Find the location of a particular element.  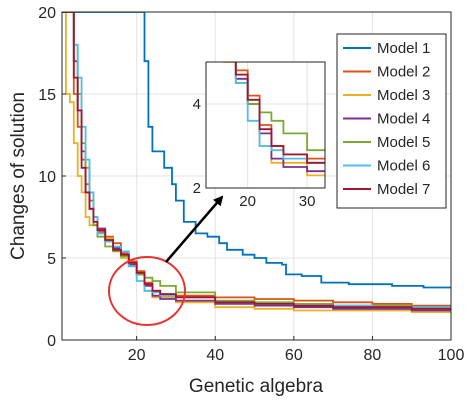

legend-label-model-1: Model 1 is located at coordinates (403, 48).